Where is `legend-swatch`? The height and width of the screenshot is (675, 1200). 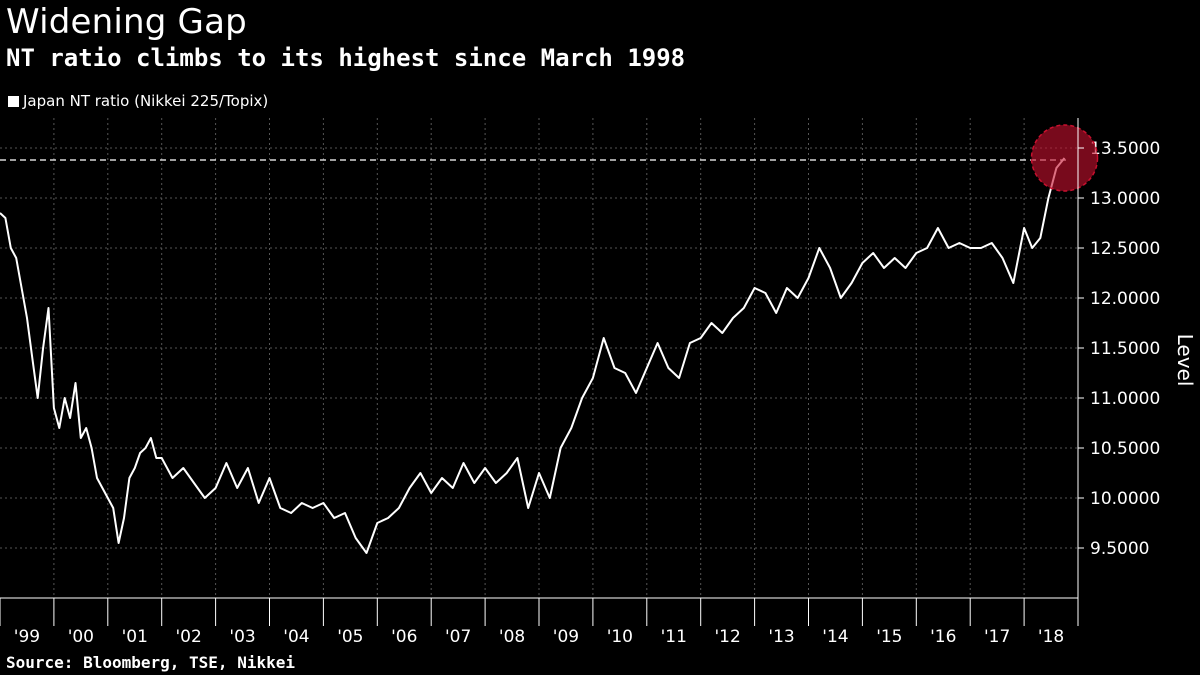 legend-swatch is located at coordinates (13, 101).